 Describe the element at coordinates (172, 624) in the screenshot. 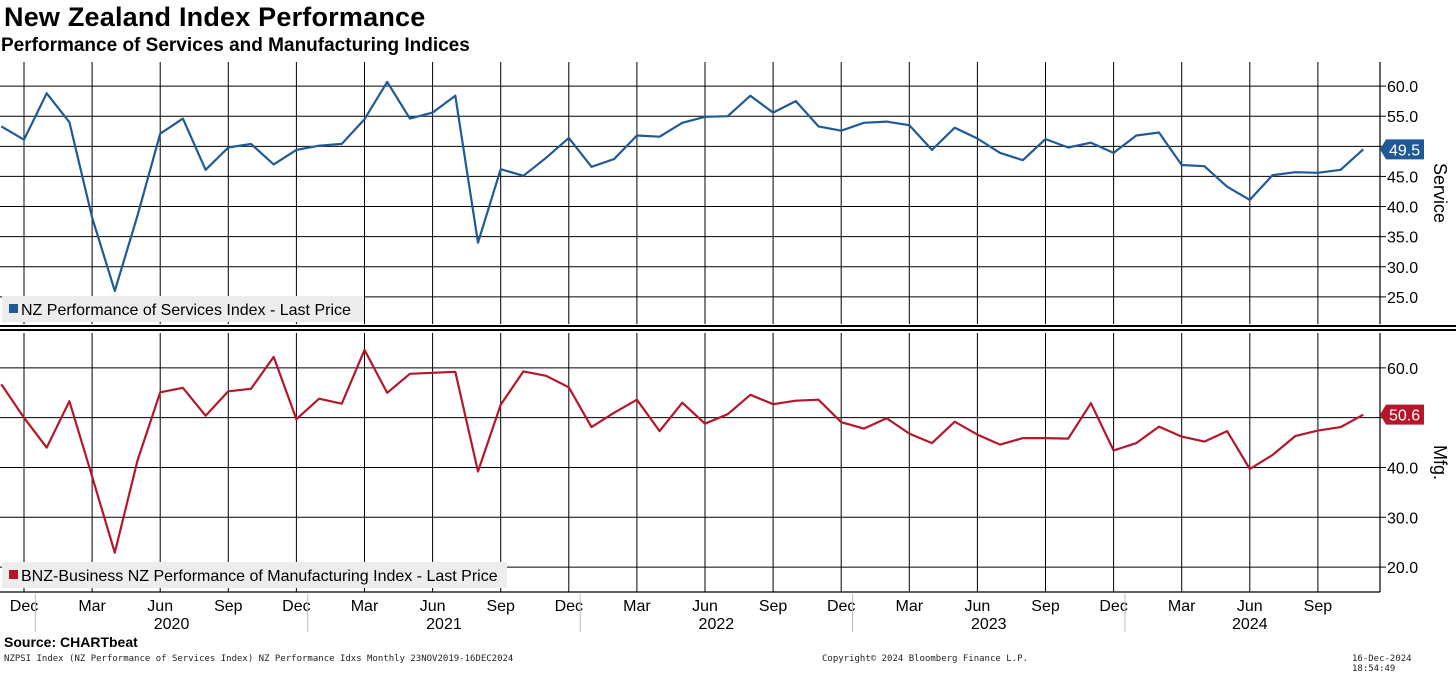

I see `x-year-label: 2020` at that location.